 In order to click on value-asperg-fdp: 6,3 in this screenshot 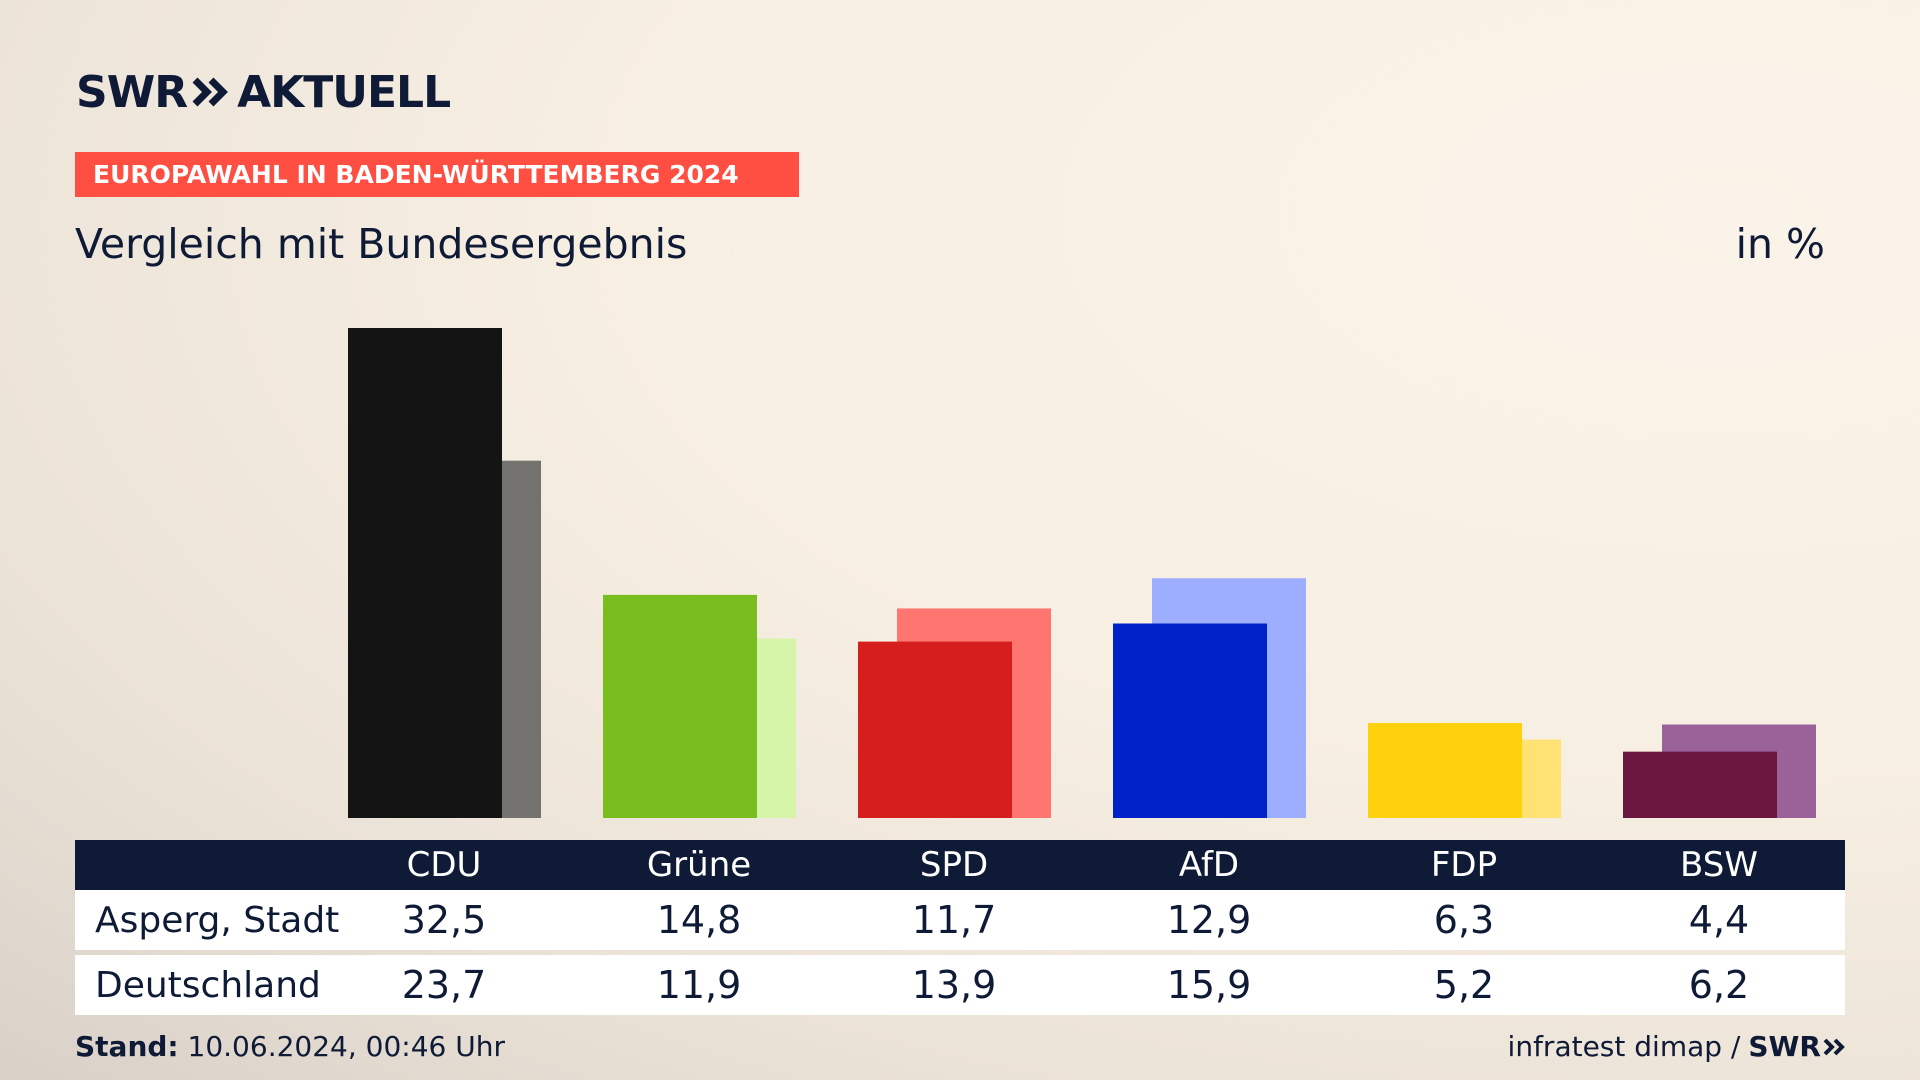, I will do `click(1464, 920)`.